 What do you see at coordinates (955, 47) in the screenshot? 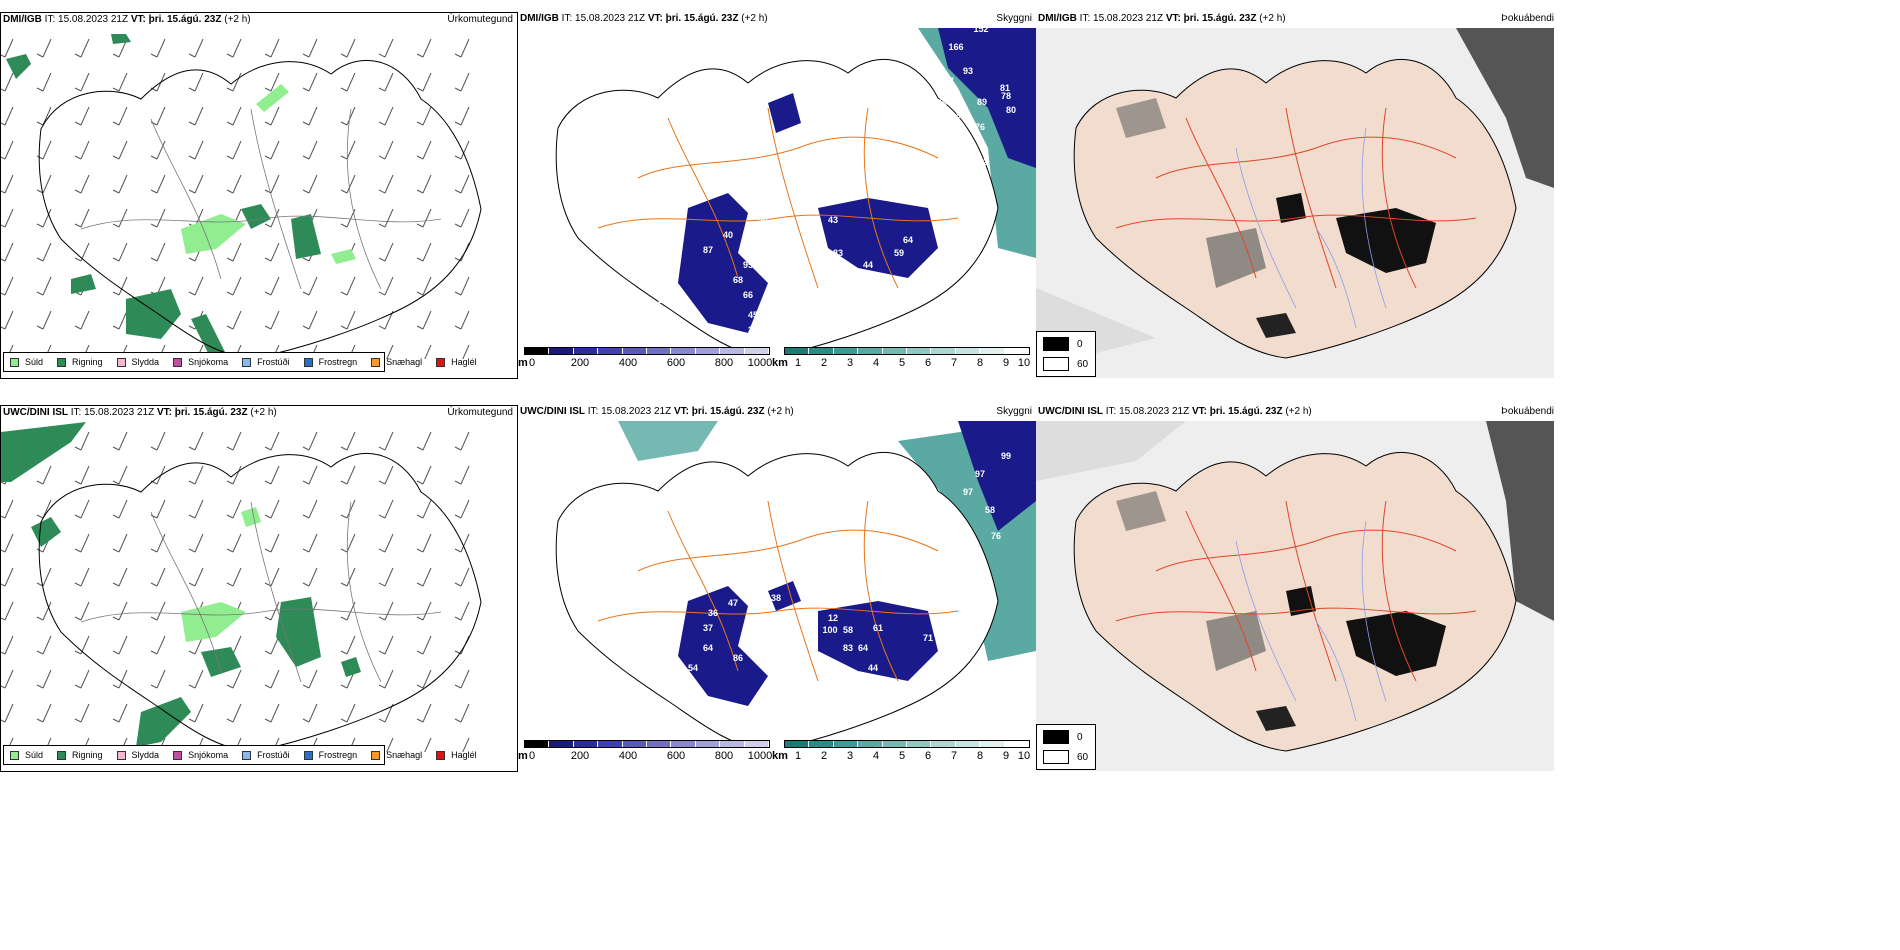
I see `cloud-base-label: 166` at bounding box center [955, 47].